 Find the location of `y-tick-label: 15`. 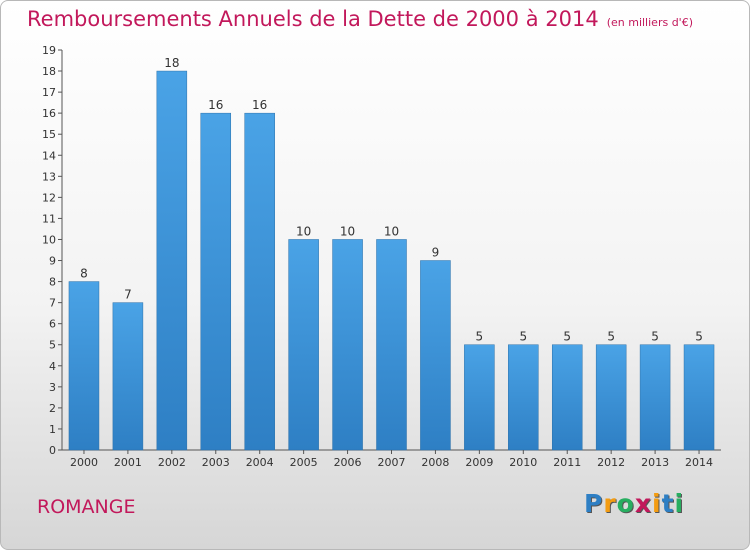

y-tick-label: 15 is located at coordinates (49, 134).